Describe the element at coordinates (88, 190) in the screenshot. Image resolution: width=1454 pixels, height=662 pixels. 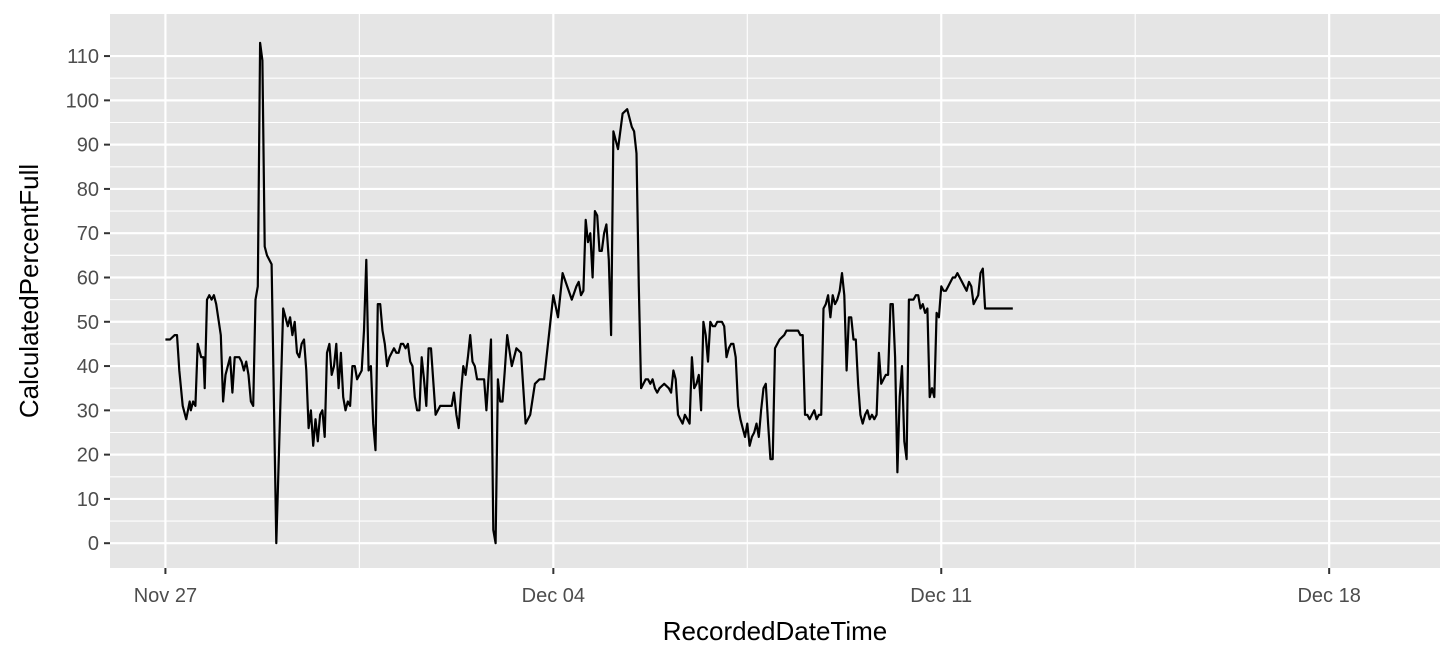
I see `y-tick-label: 80` at that location.